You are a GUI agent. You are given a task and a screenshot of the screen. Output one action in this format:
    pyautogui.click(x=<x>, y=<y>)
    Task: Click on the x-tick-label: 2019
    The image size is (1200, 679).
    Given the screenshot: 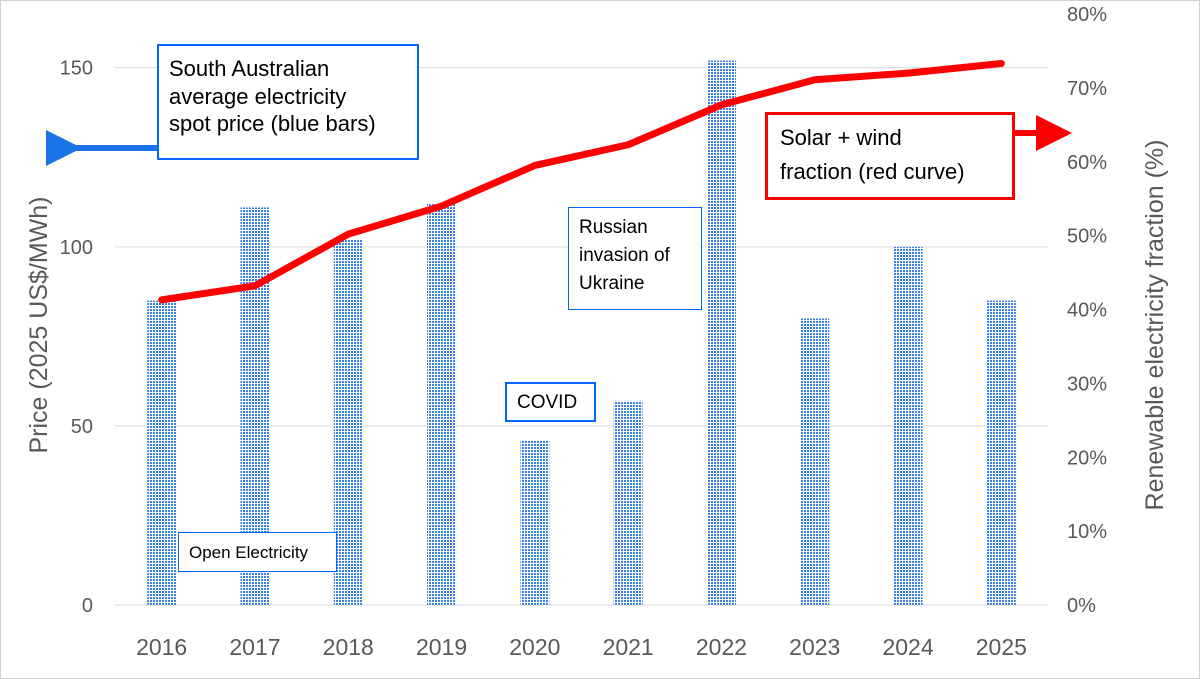 What is the action you would take?
    pyautogui.click(x=441, y=647)
    